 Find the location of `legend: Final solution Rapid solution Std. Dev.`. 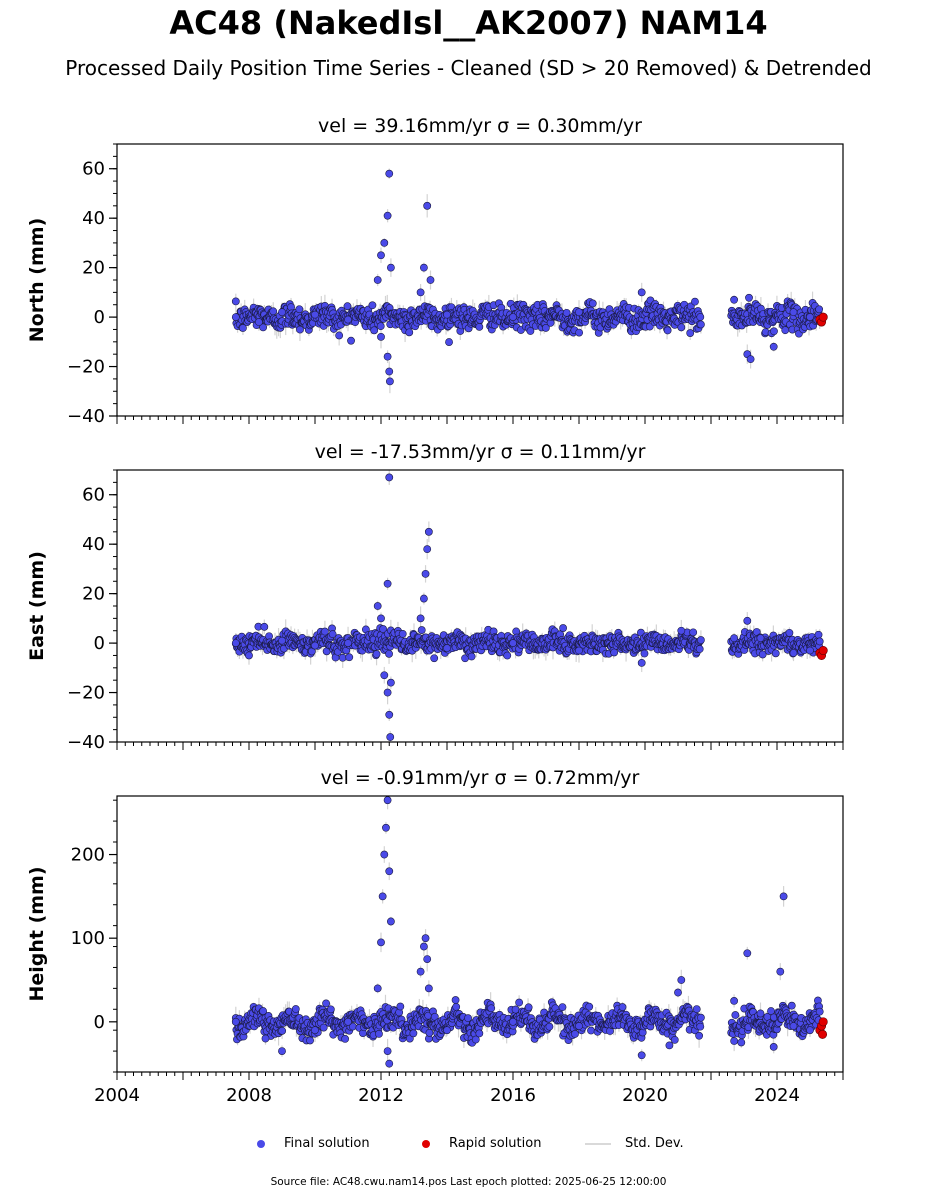

legend: Final solution Rapid solution Std. Dev. is located at coordinates (468, 1148).